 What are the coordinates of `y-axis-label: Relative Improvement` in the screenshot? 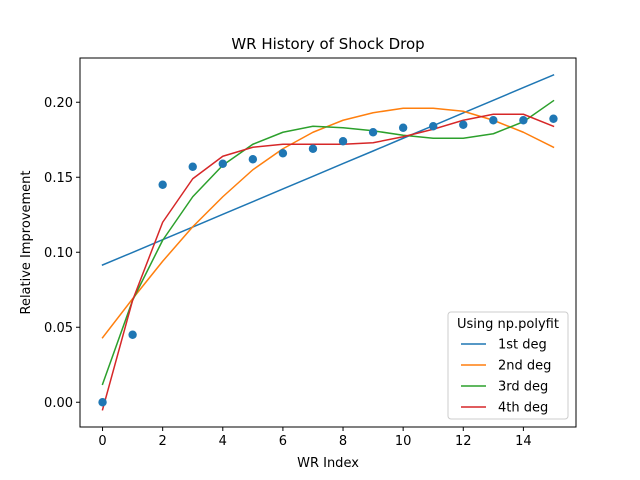 It's located at (26, 242).